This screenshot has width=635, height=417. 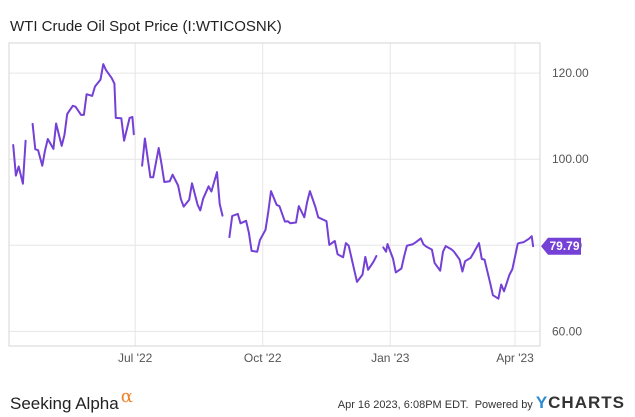 I want to click on x-tick-label: Jan '23, so click(x=390, y=358).